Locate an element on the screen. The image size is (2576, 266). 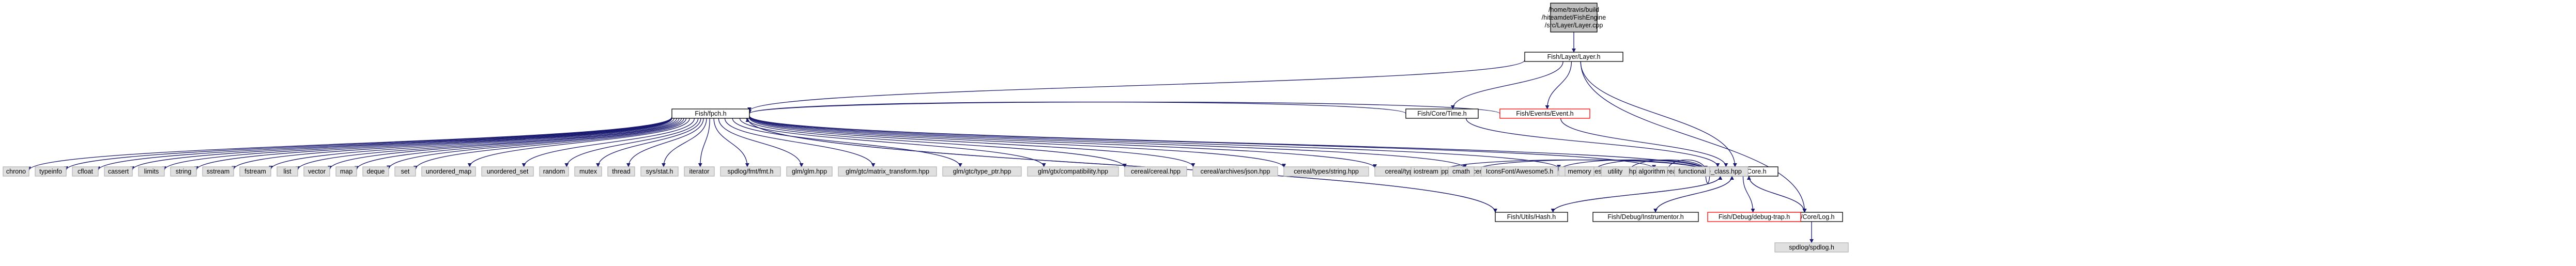
node-e_iterator: iterator is located at coordinates (700, 171).